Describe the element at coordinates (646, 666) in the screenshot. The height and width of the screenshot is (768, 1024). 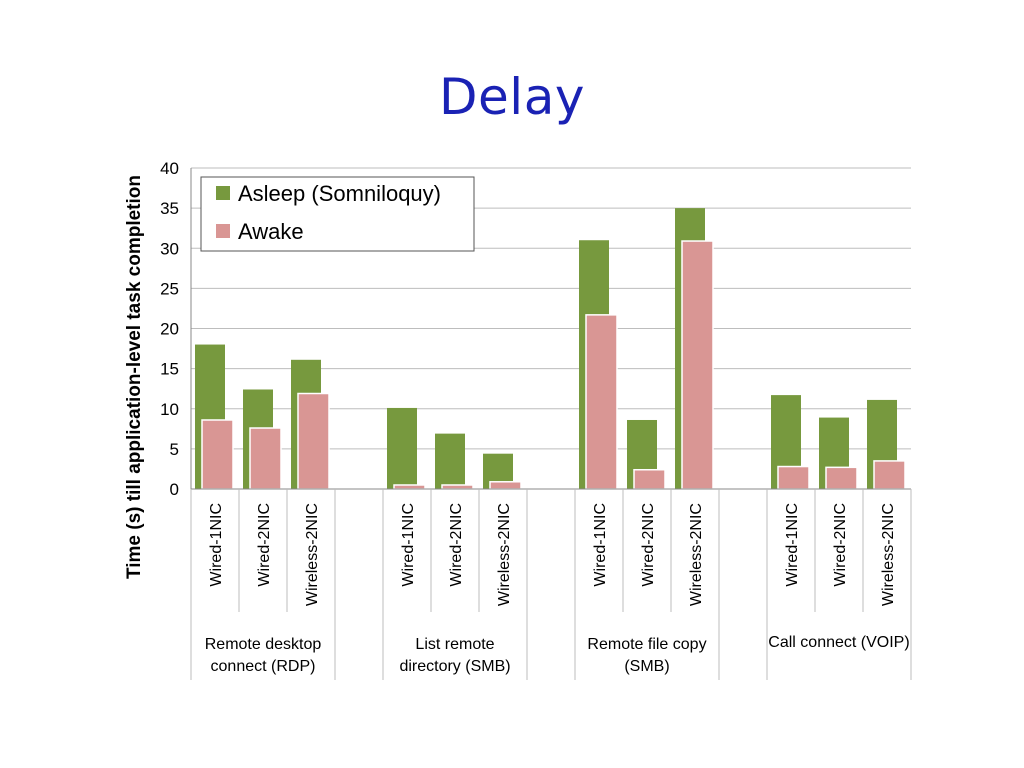
I see `group-label: (SMB)` at that location.